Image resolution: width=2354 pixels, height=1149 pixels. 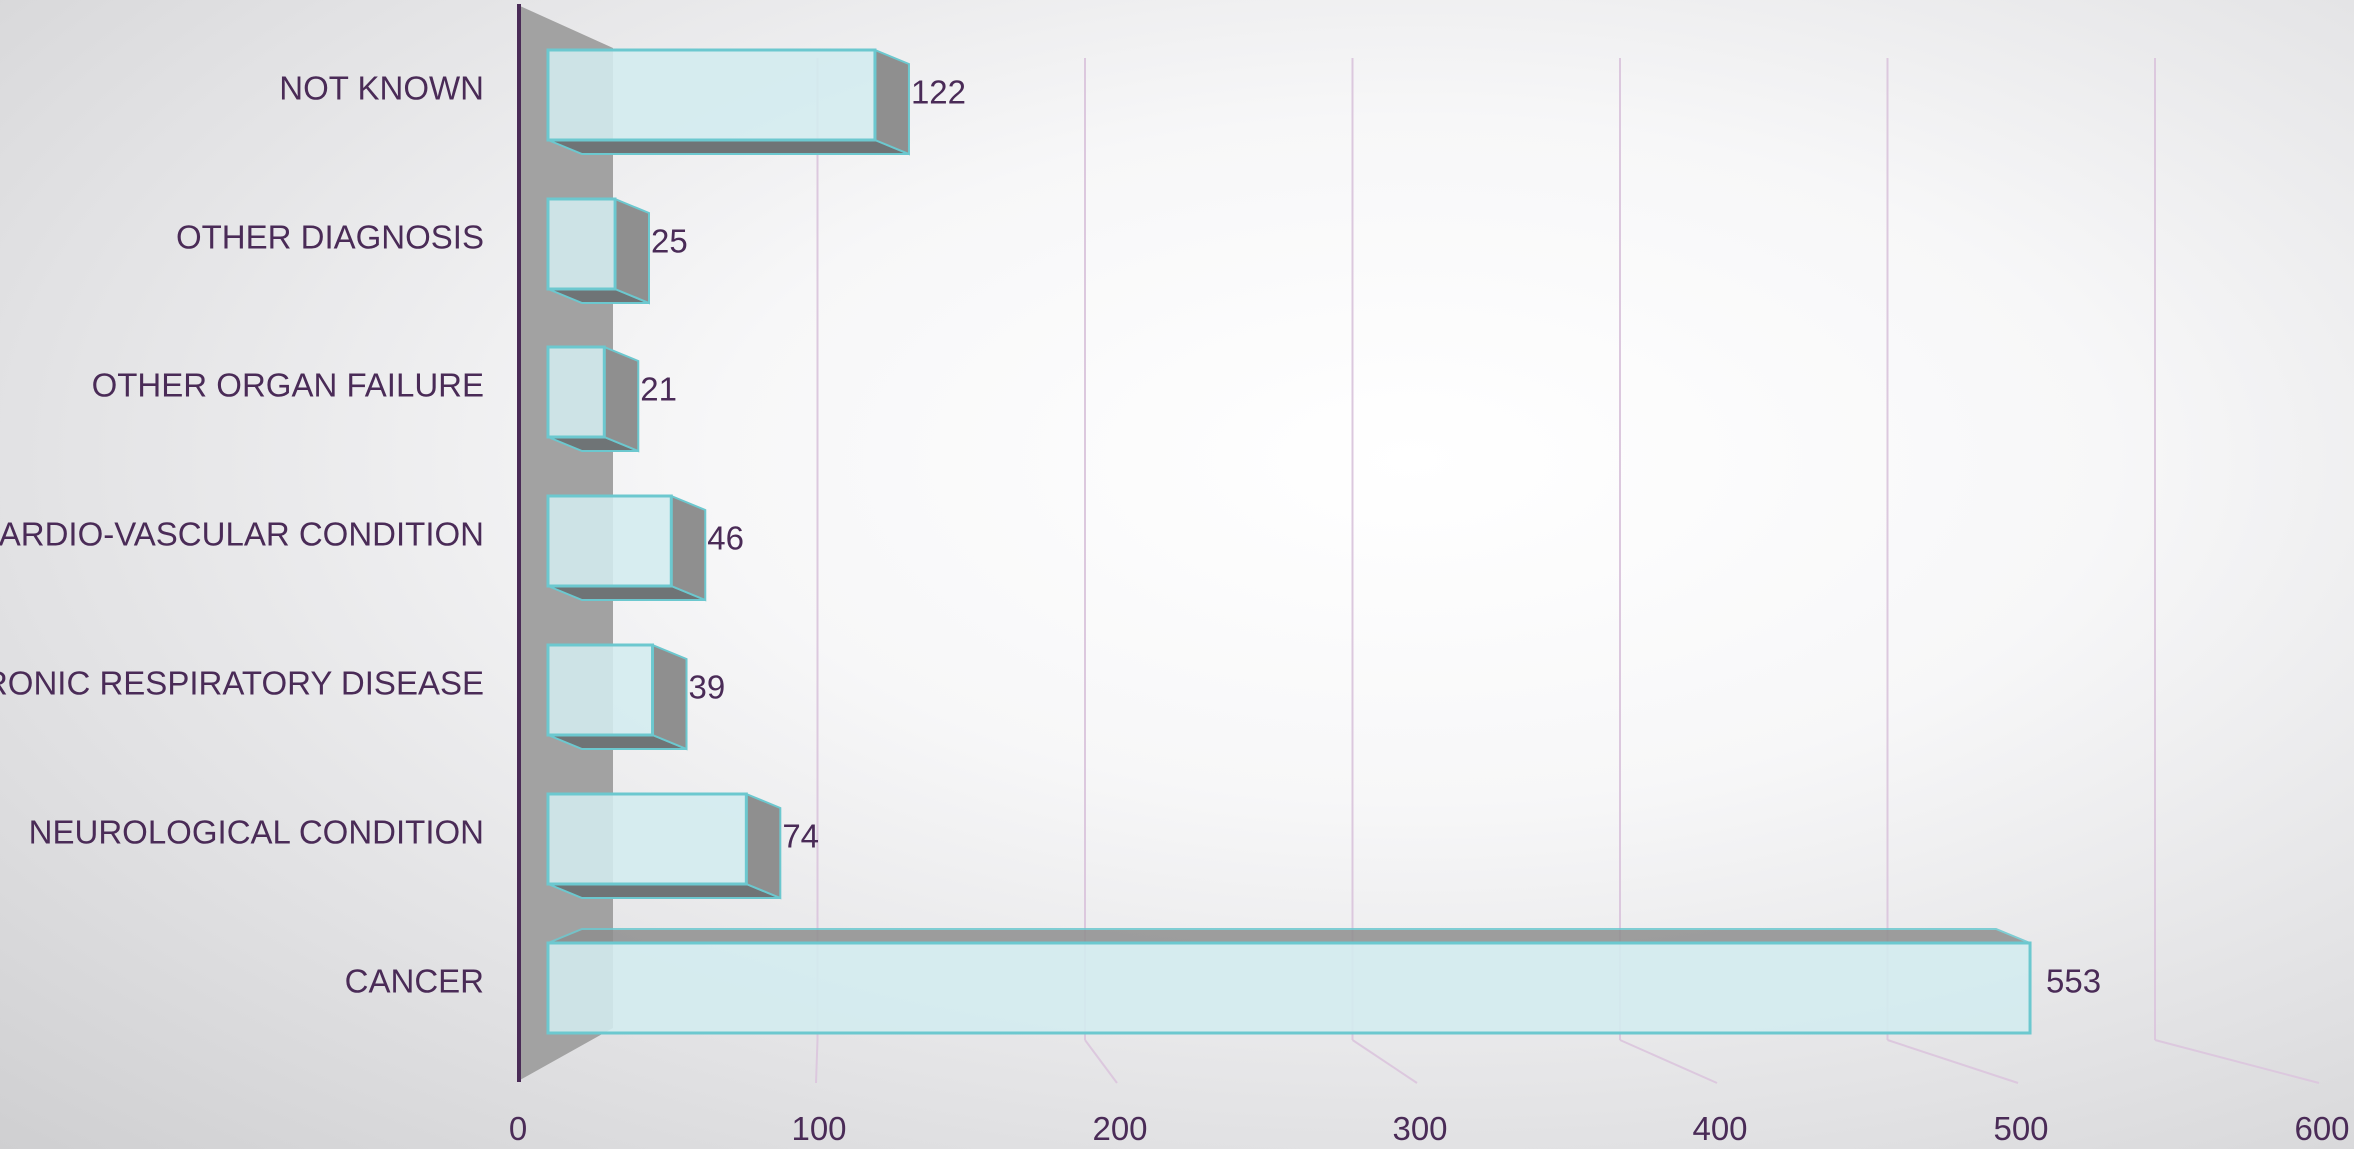 What do you see at coordinates (1419, 1128) in the screenshot?
I see `x-tick-label: 300` at bounding box center [1419, 1128].